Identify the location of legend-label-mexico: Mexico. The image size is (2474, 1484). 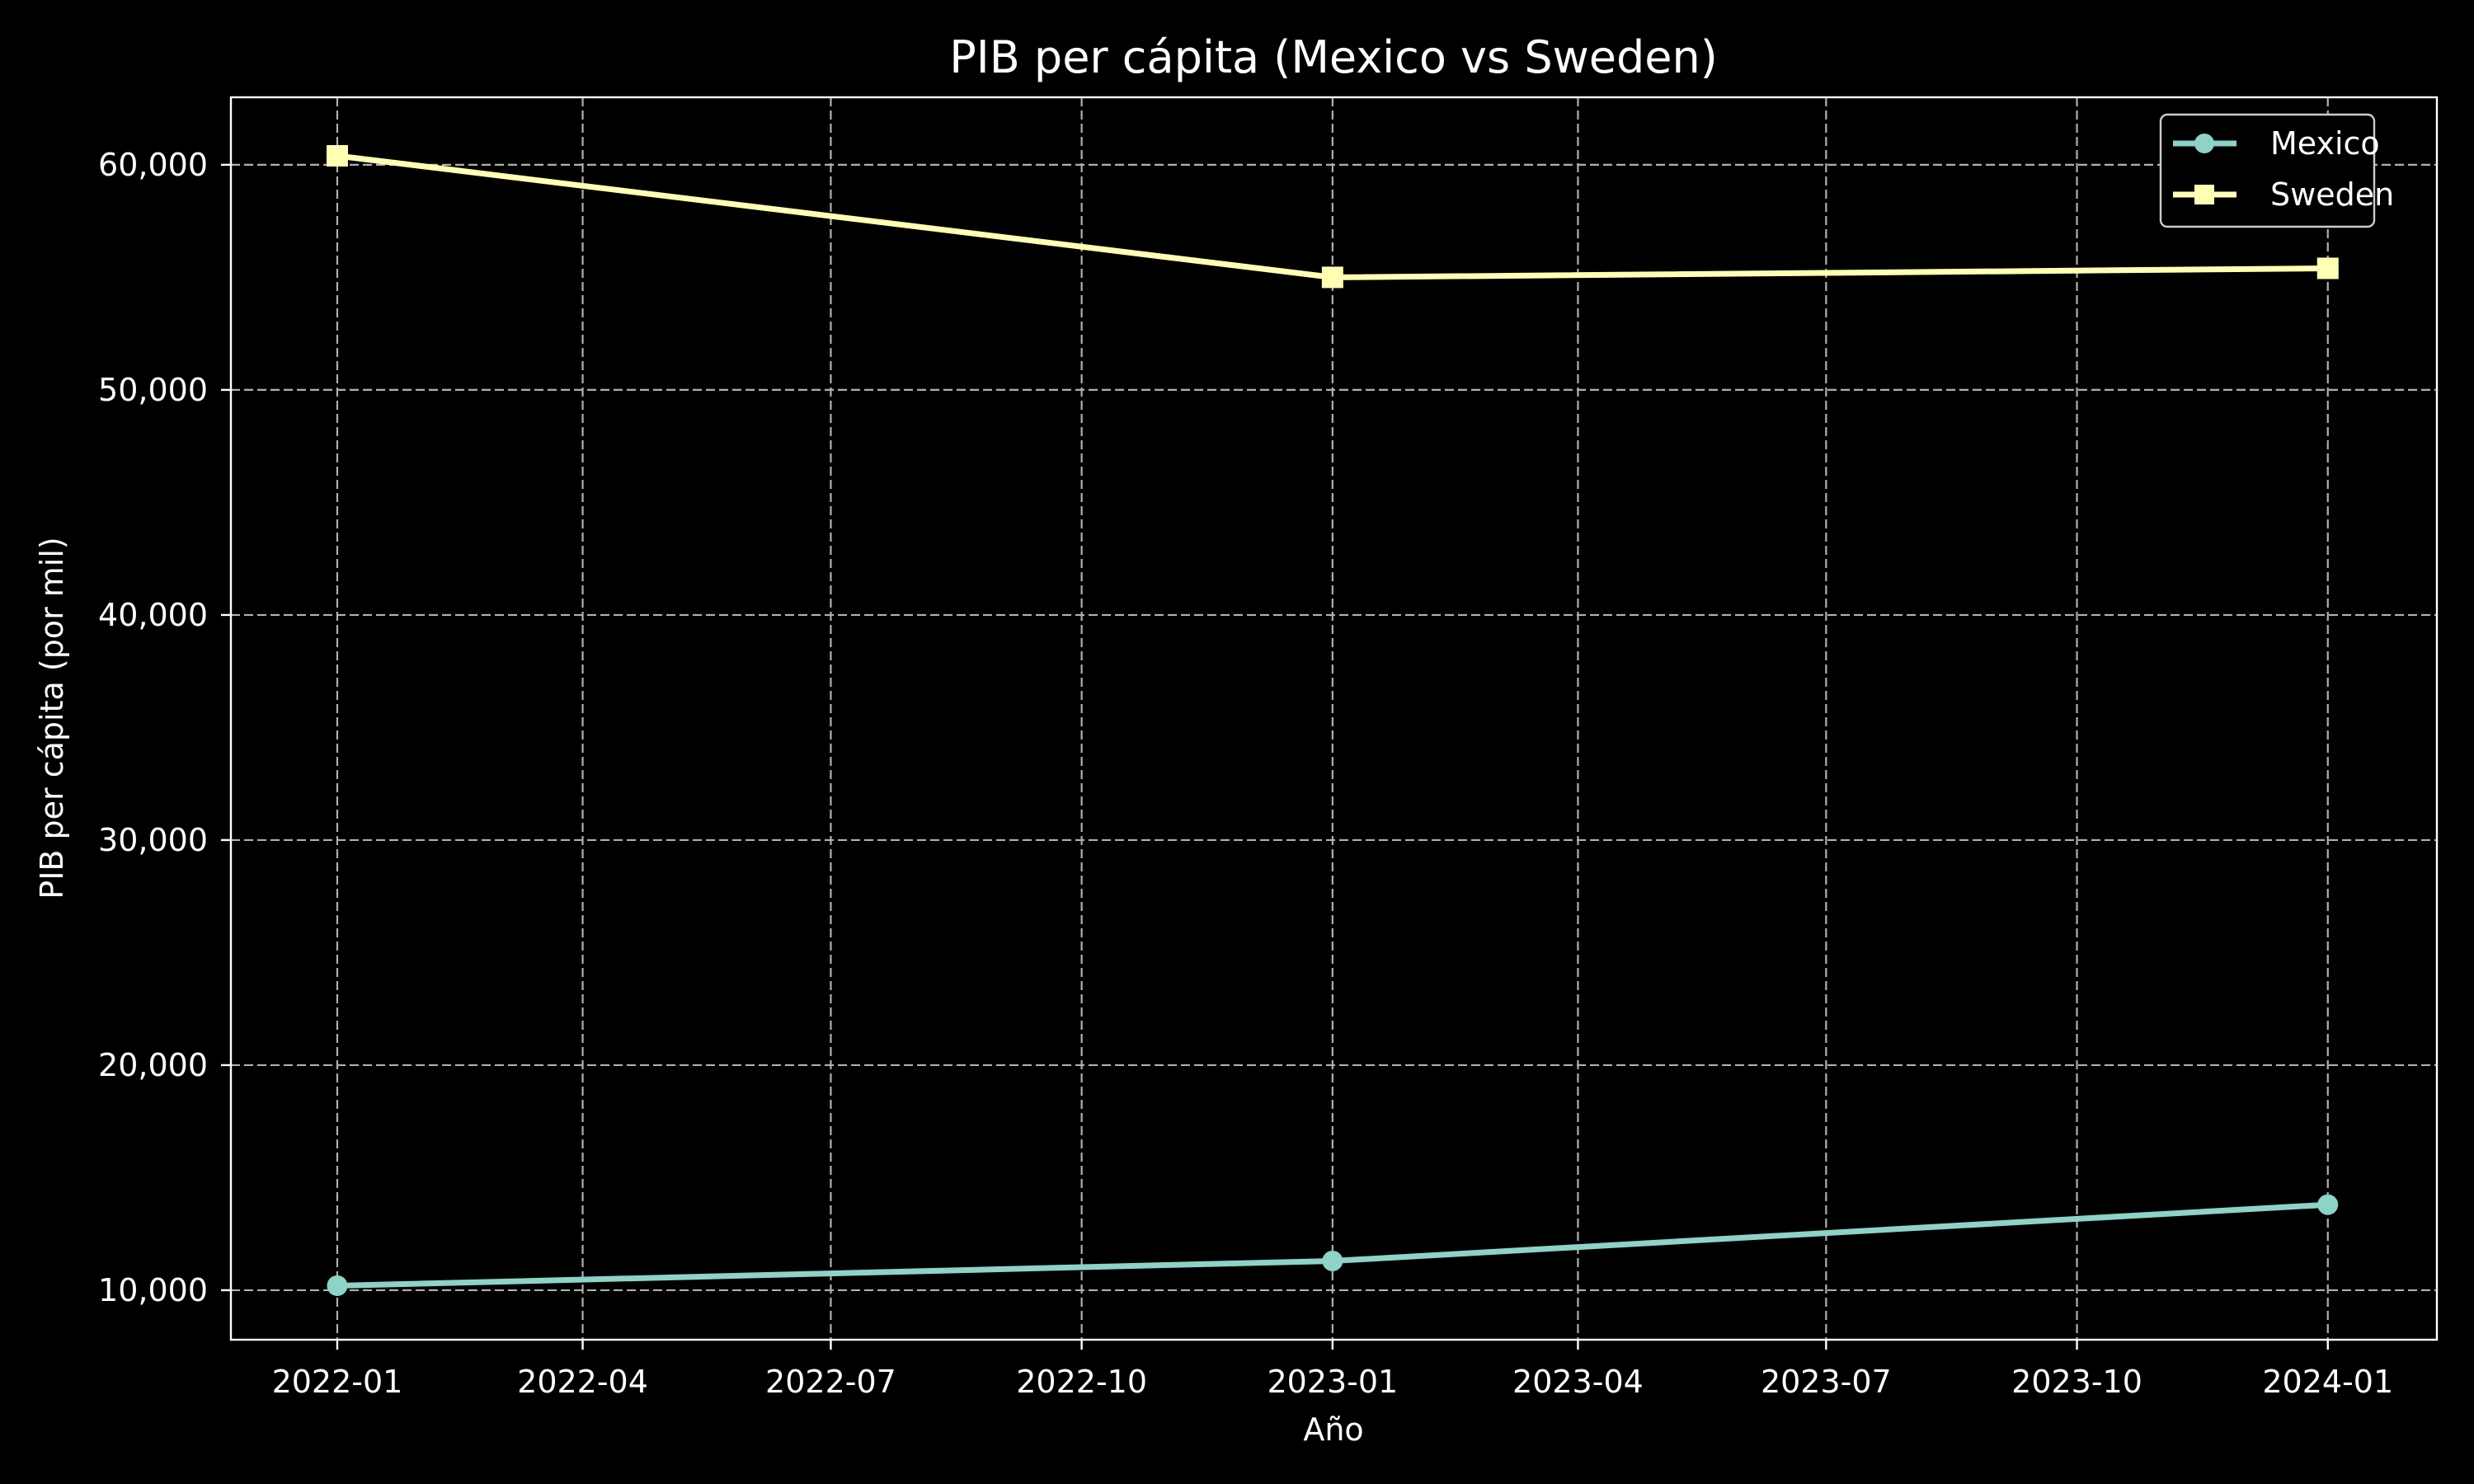
(2325, 143).